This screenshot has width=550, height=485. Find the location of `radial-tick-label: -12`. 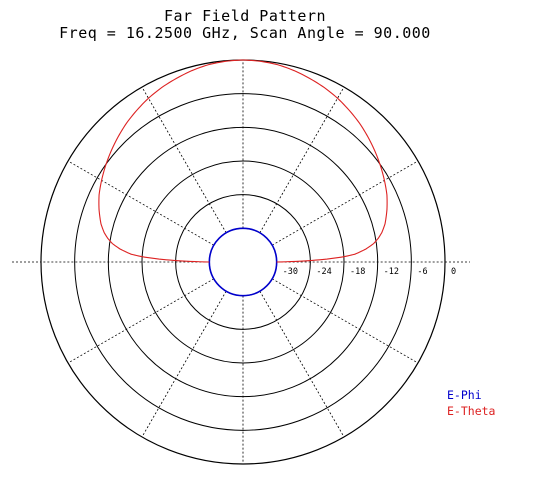

radial-tick-label: -12 is located at coordinates (391, 272).